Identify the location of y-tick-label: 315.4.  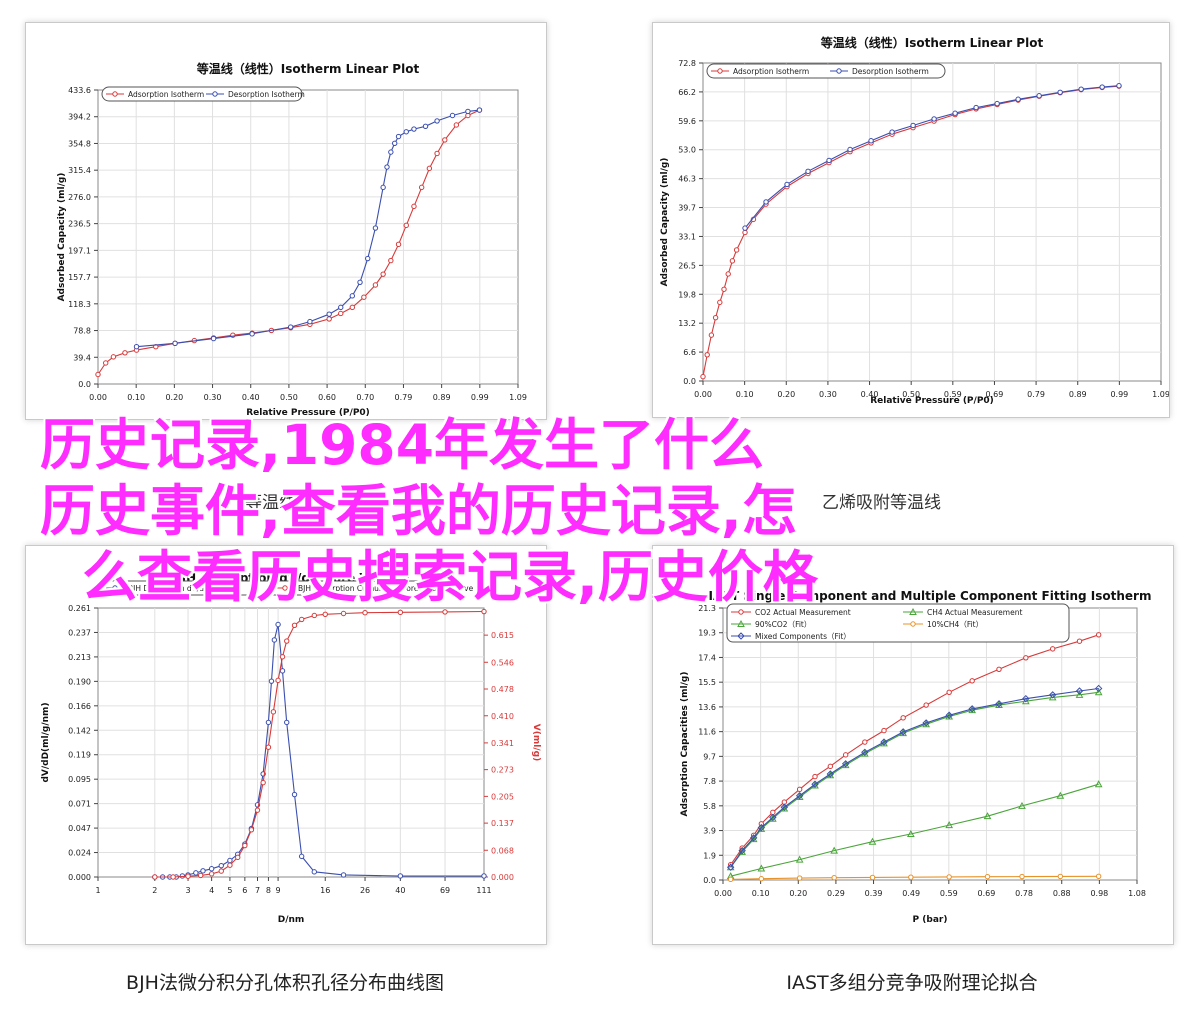
(79, 170).